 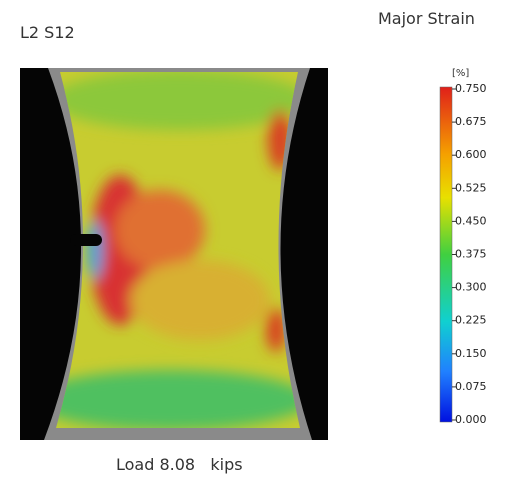 I want to click on tick-label: 0.675, so click(x=471, y=121).